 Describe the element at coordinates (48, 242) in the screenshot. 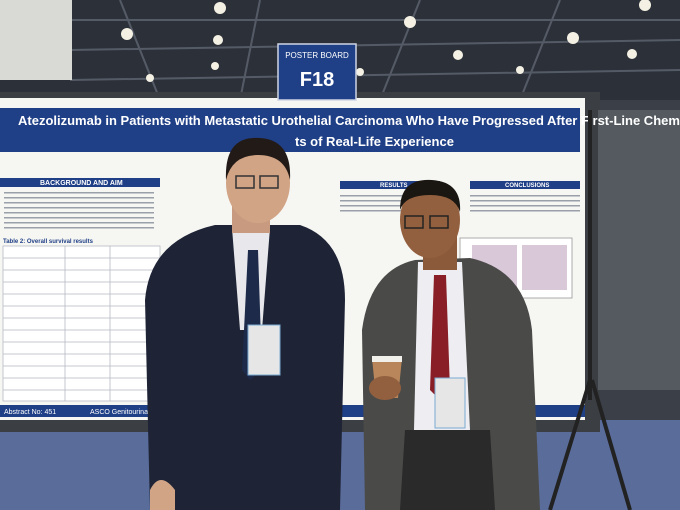

I see `table-title: Table 2: Overall survival results` at that location.